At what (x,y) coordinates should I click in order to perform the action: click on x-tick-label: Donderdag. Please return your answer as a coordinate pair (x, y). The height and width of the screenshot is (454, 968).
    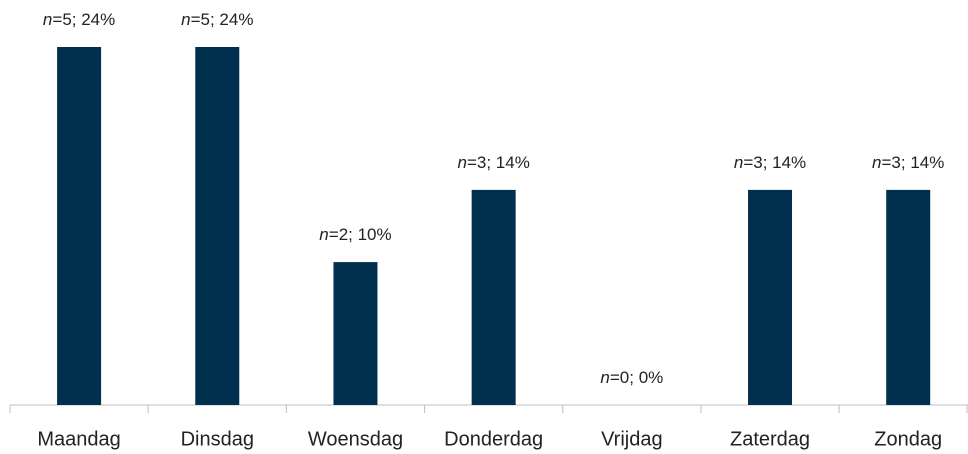
    Looking at the image, I should click on (493, 439).